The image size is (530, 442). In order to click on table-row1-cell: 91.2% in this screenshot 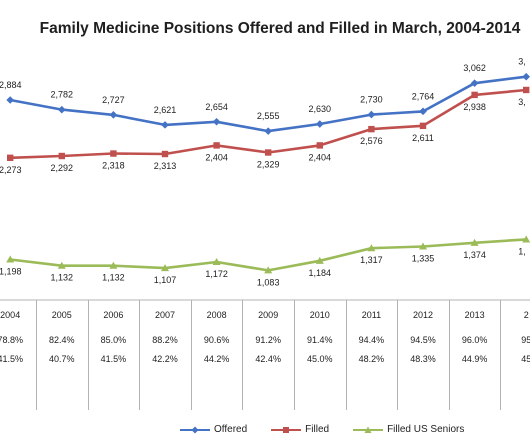, I will do `click(268, 340)`.